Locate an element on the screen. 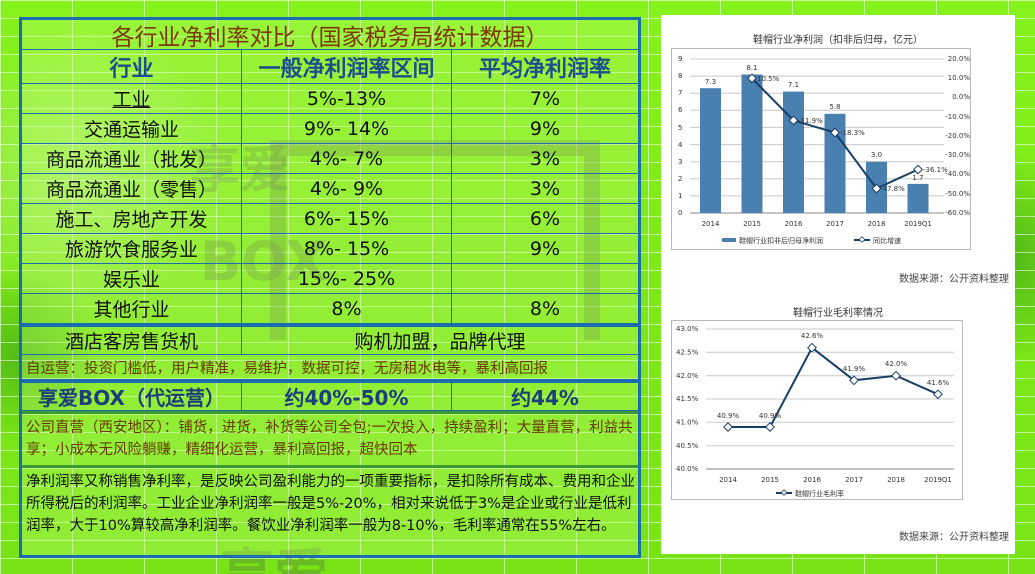  svg-text: -30.0% is located at coordinates (957, 155).